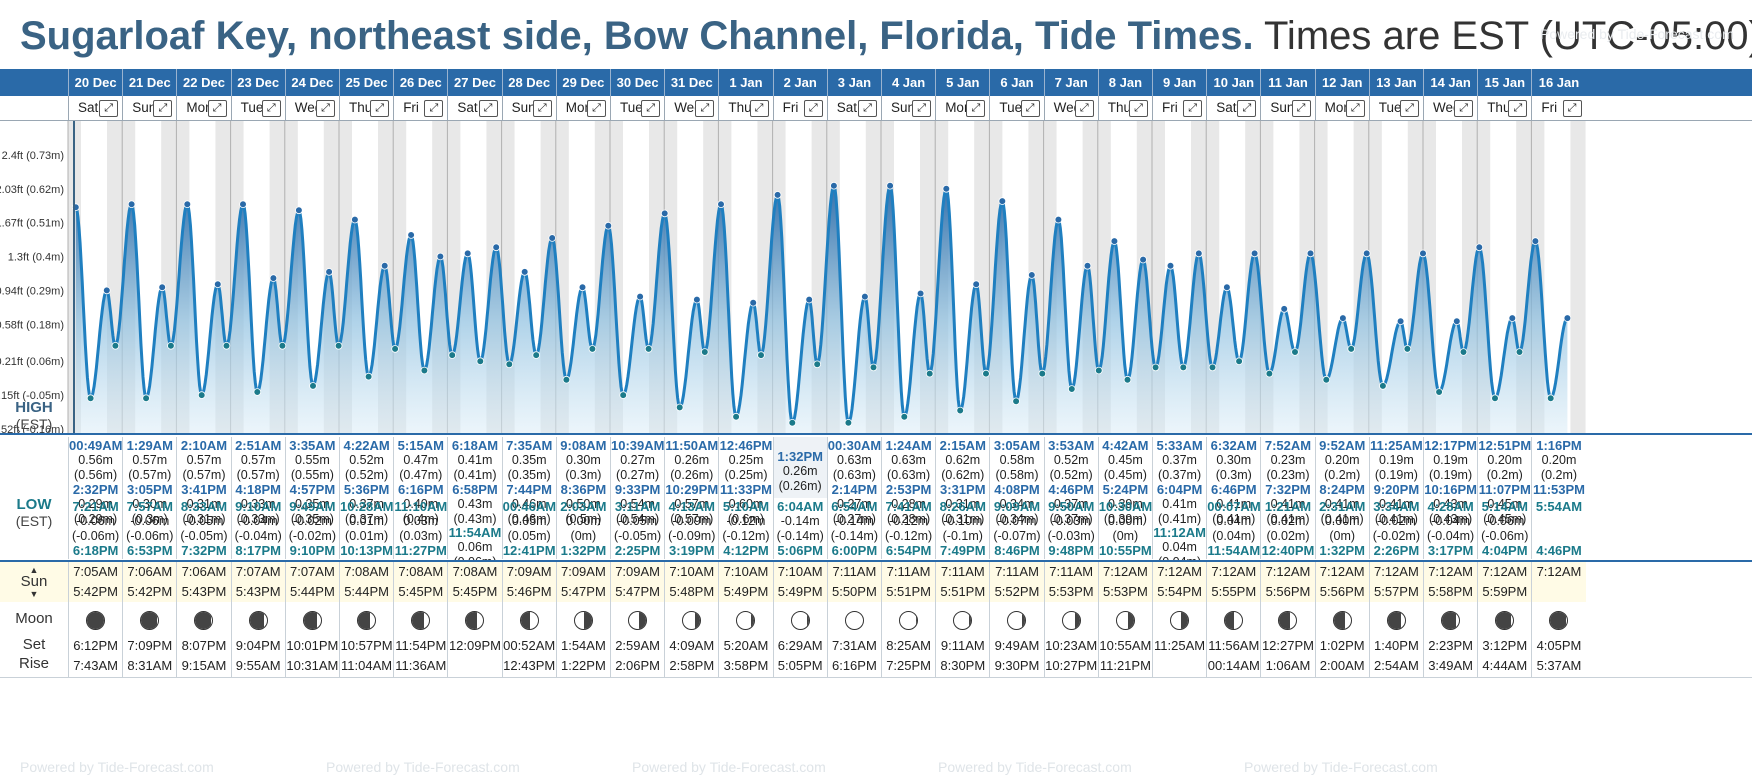 Image resolution: width=1752 pixels, height=781 pixels. What do you see at coordinates (583, 504) in the screenshot?
I see `high-tide-entry: 8:36PM 0.50m (0.5m)` at bounding box center [583, 504].